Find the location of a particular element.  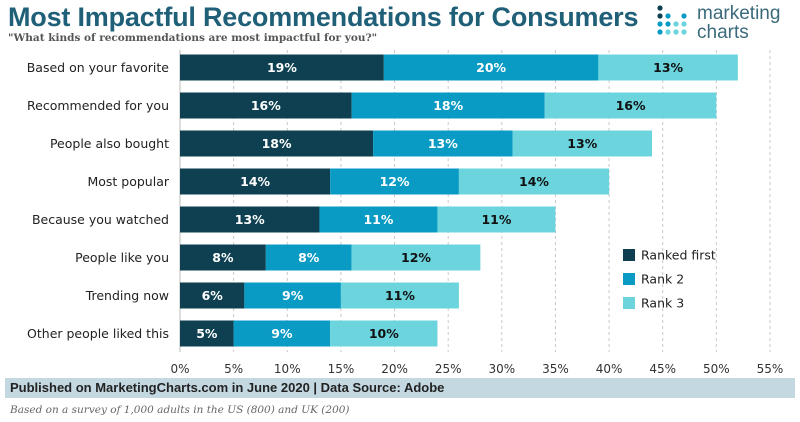

x-tick-label: 20% is located at coordinates (394, 369).